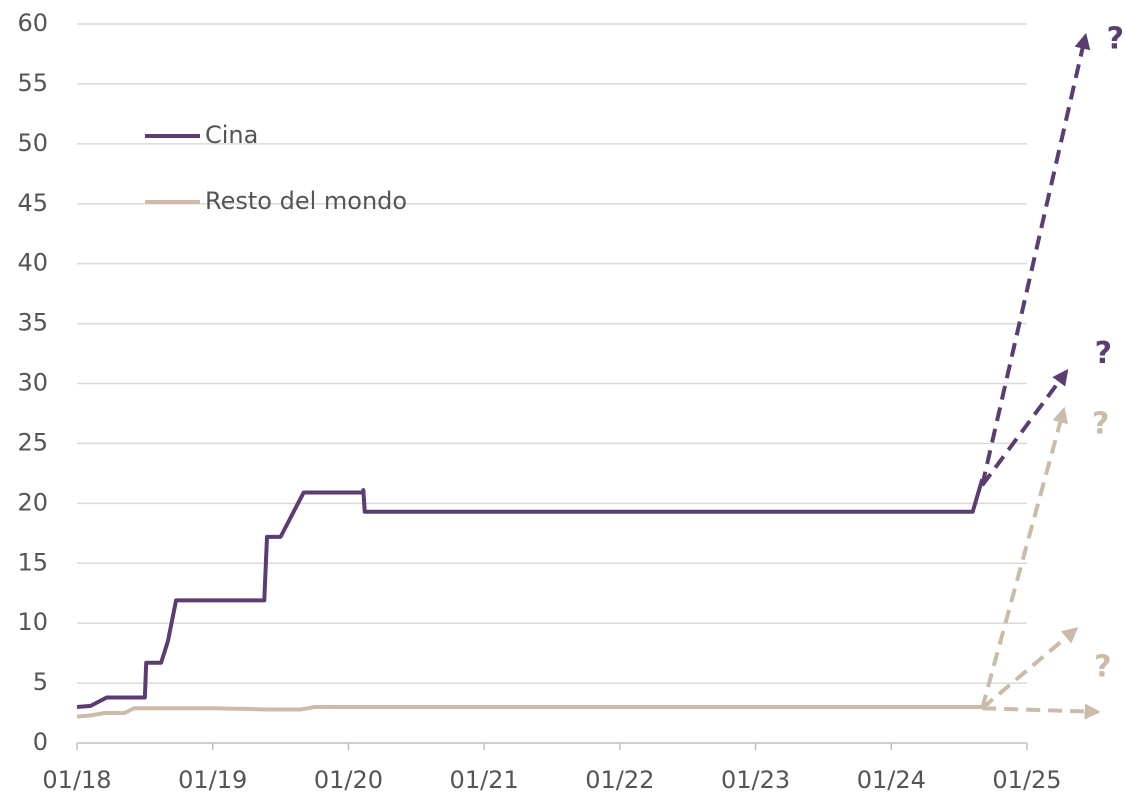  Describe the element at coordinates (32, 83) in the screenshot. I see `y-tick-label: 55` at that location.